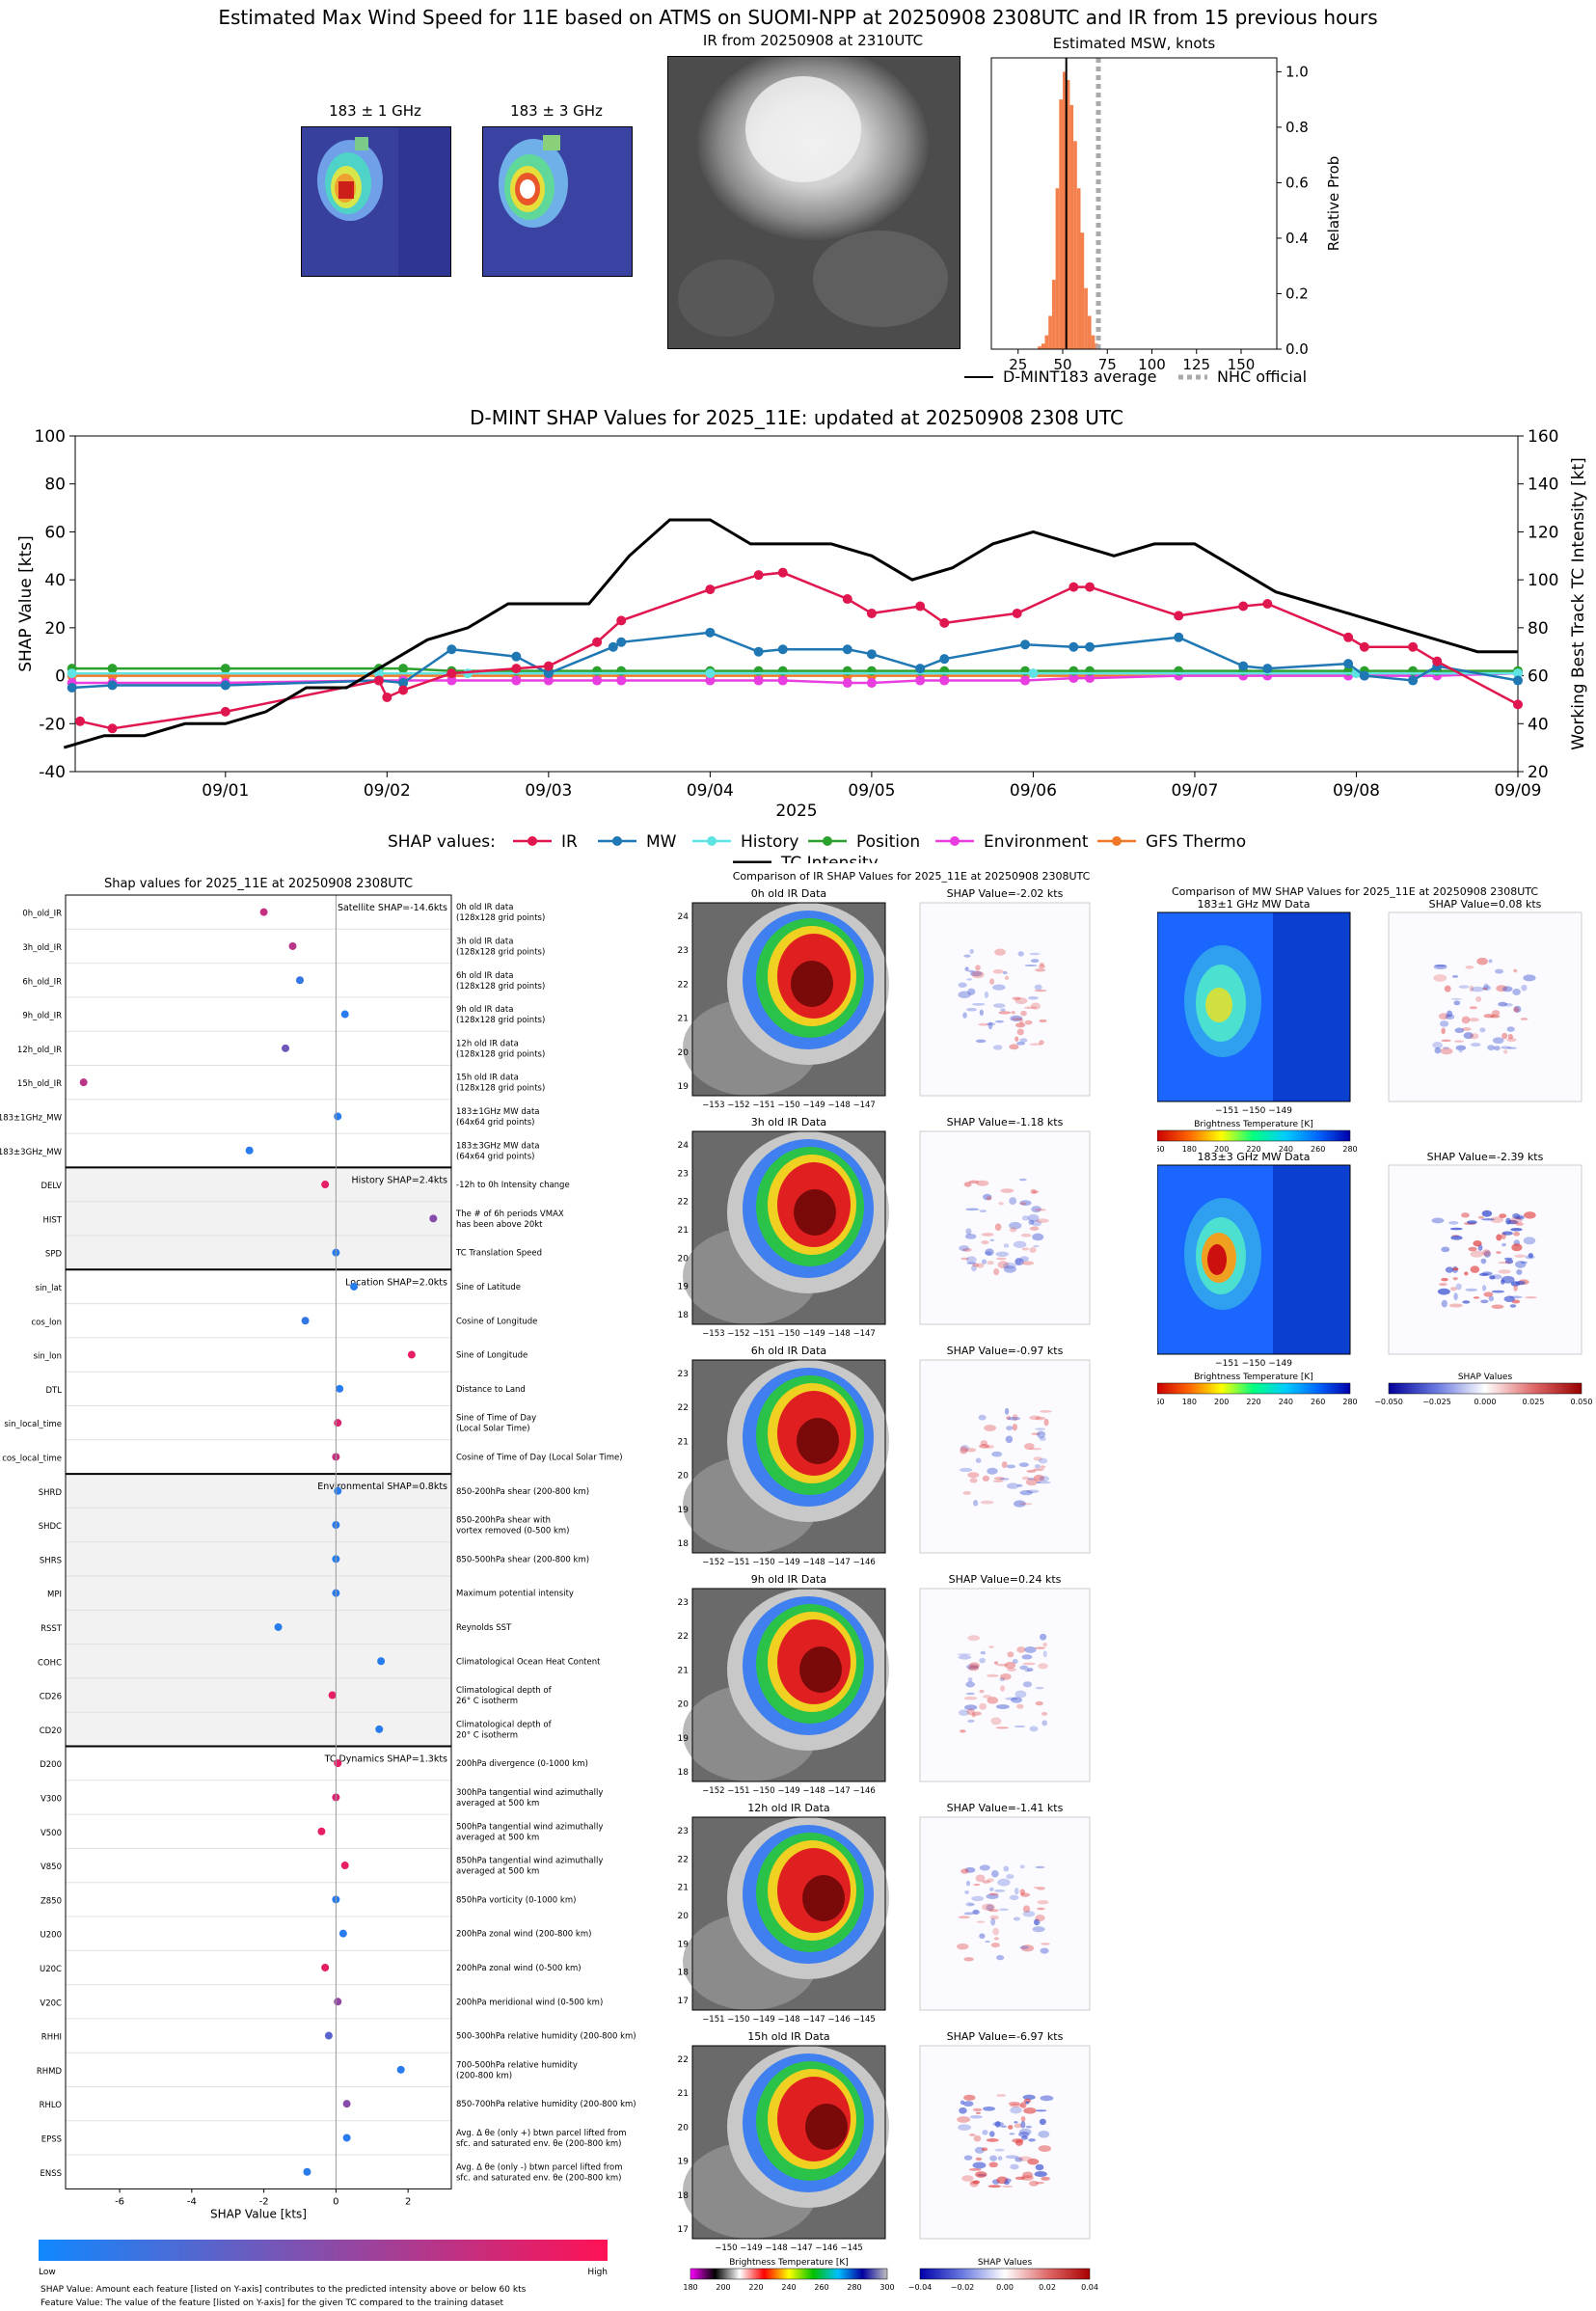 This screenshot has height=2311, width=1596. I want to click on feat-name-label: 3h_old_IR, so click(42, 948).